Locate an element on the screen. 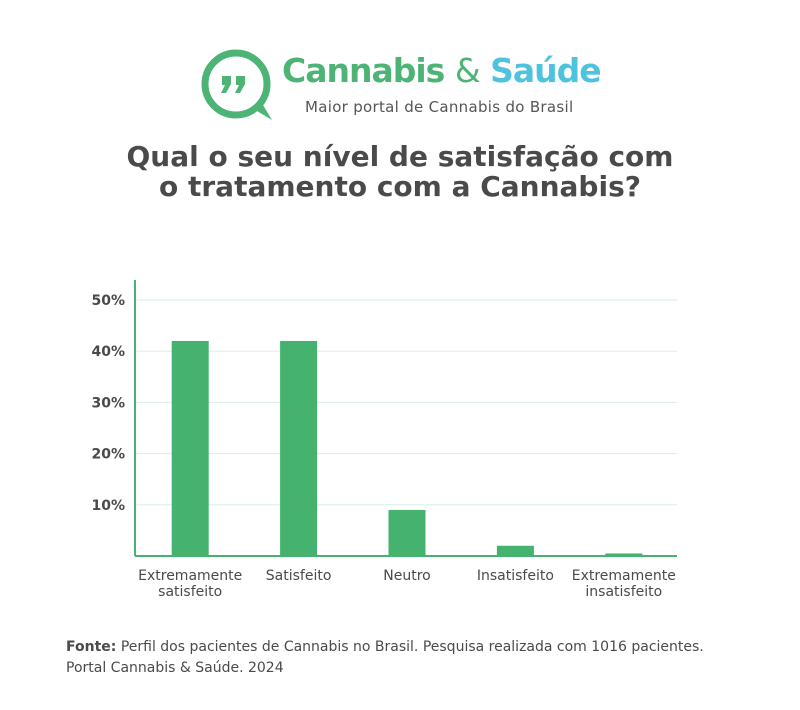 The image size is (800, 710). x-tick-label: Satisfeito is located at coordinates (299, 576).